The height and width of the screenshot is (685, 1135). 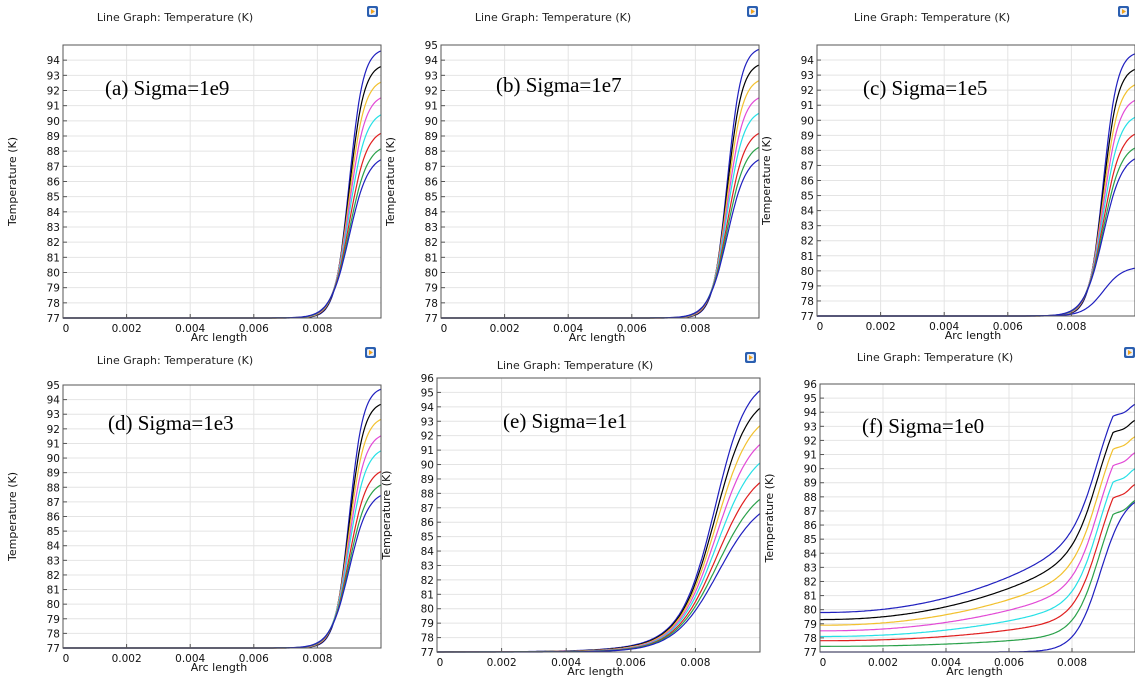 I want to click on x-tick-label: 0.008, so click(x=1072, y=663).